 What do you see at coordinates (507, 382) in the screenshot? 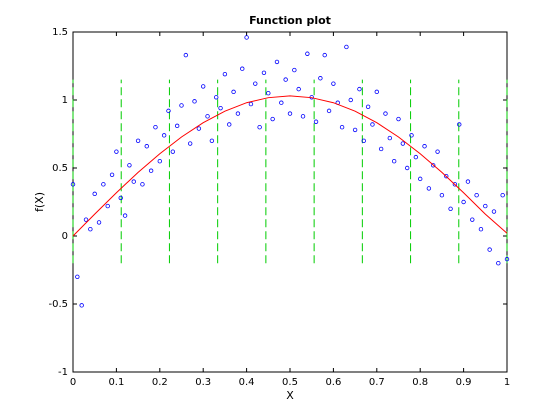
I see `x-tick-label: 1` at bounding box center [507, 382].